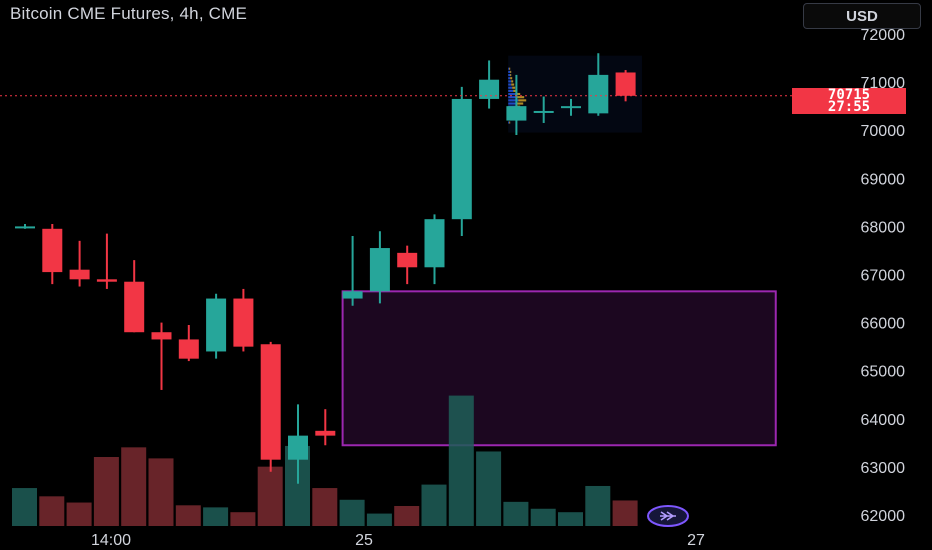 The image size is (932, 550). What do you see at coordinates (111, 540) in the screenshot?
I see `time-tick-label: 14:00` at bounding box center [111, 540].